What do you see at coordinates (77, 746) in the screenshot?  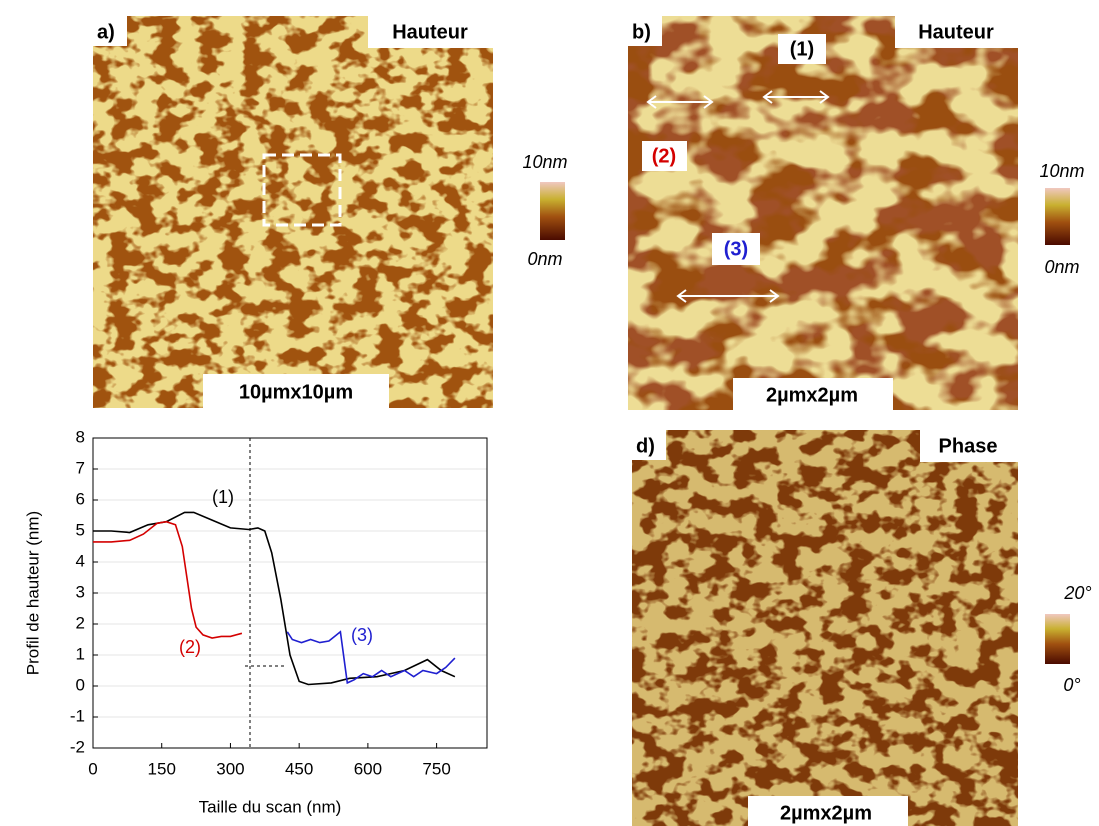 I see `y-tick-label: -2` at bounding box center [77, 746].